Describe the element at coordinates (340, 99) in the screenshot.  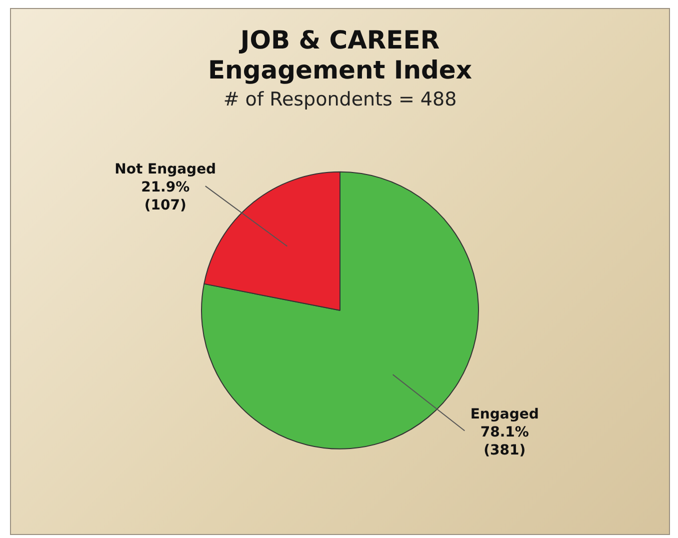
I see `chart-subtitle: # of Respondents = 488` at that location.